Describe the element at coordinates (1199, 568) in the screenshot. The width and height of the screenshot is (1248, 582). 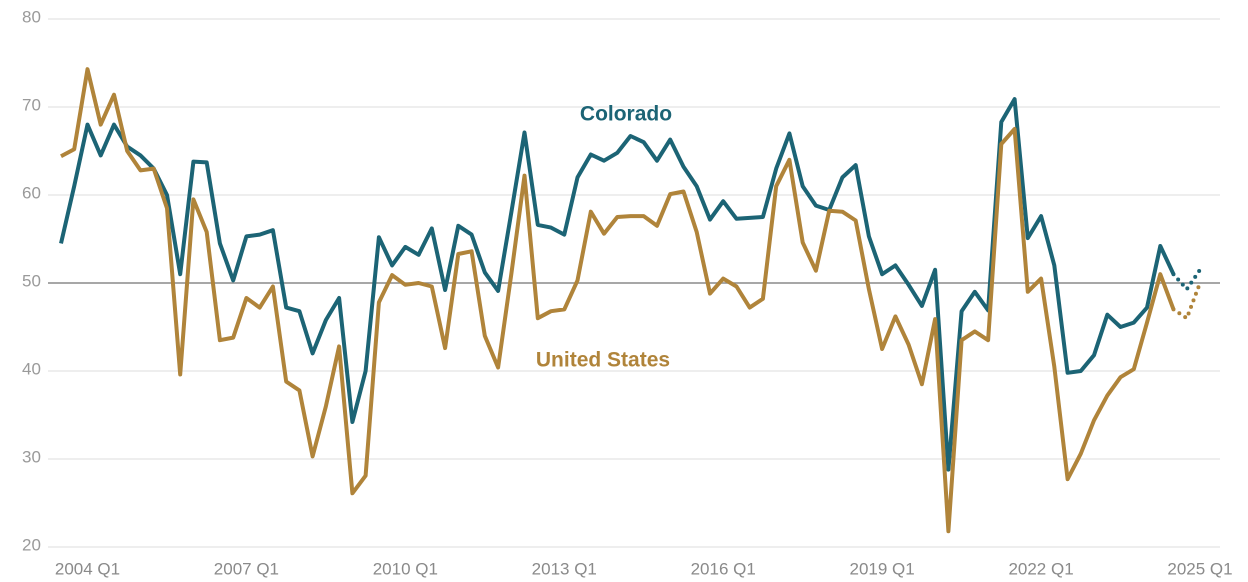
I see `x-tick-label: 2025 Q1` at that location.